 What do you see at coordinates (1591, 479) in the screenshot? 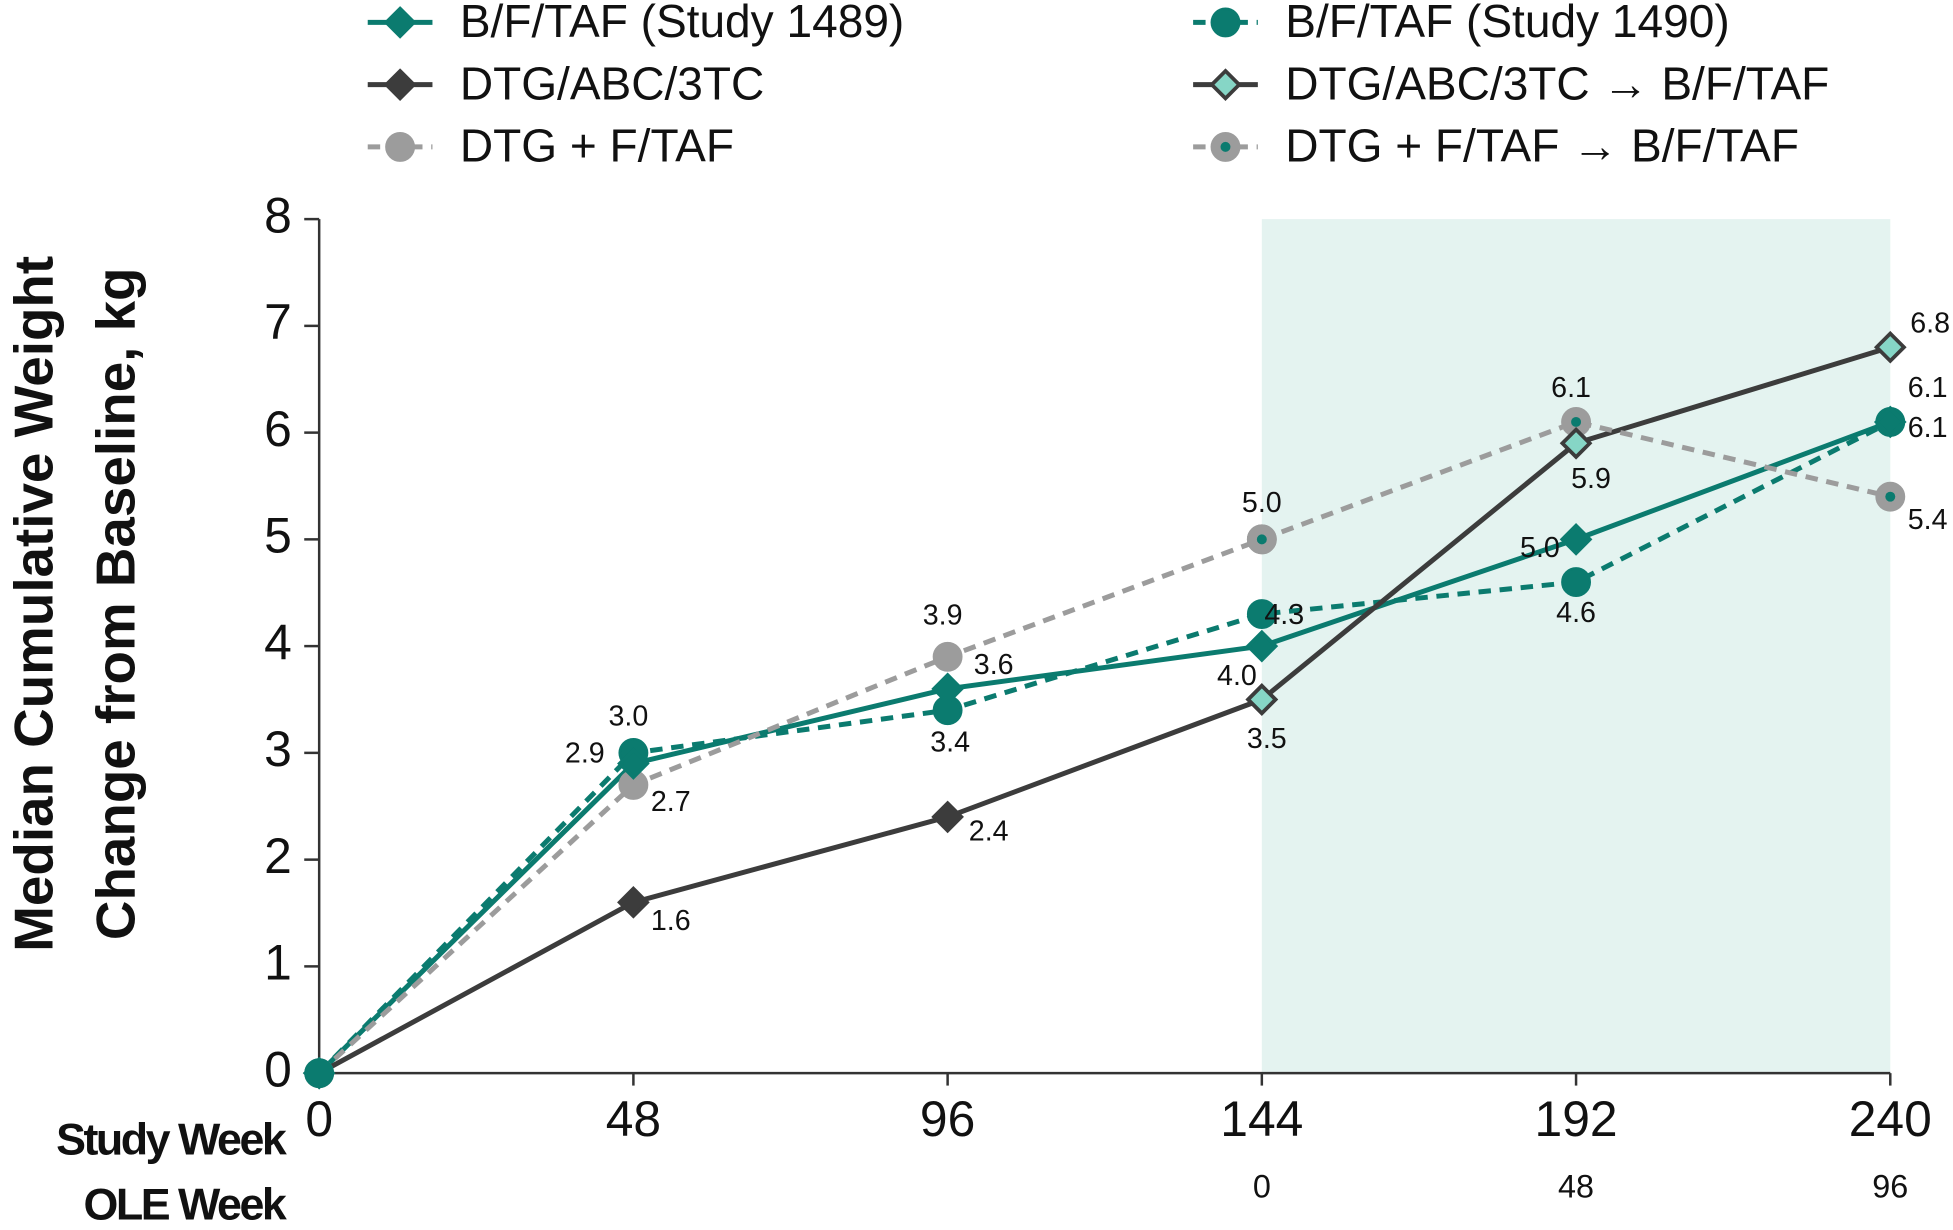
I see `data-label: 5.9` at bounding box center [1591, 479].